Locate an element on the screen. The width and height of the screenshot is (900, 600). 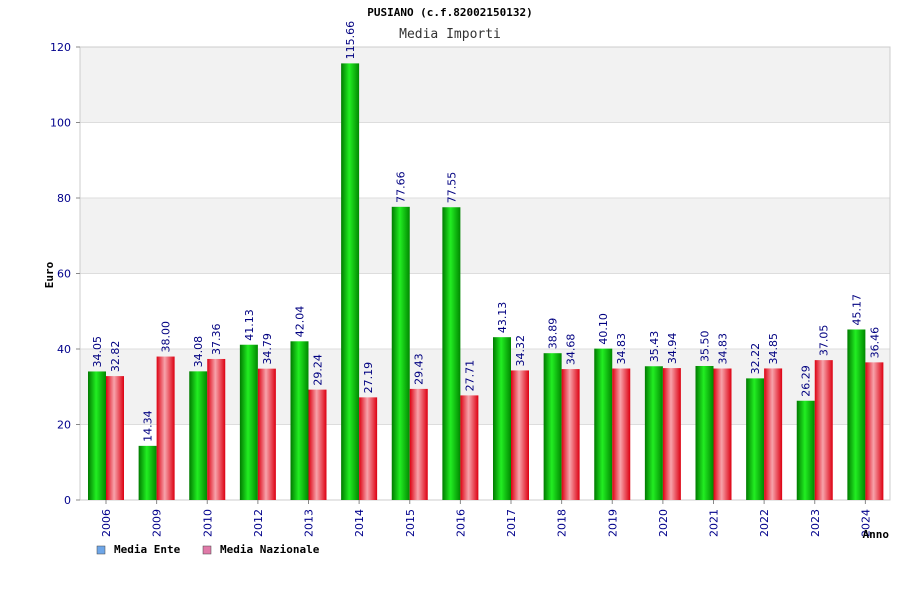
x-tick-label: 2015 is located at coordinates (410, 523).